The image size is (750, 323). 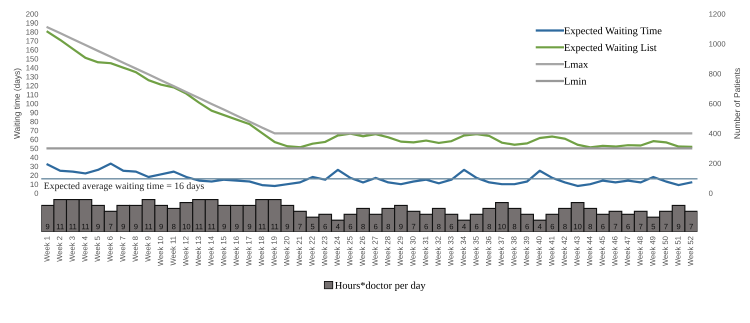 What do you see at coordinates (613, 31) in the screenshot?
I see `legend-label: Expected Waiting Time` at bounding box center [613, 31].